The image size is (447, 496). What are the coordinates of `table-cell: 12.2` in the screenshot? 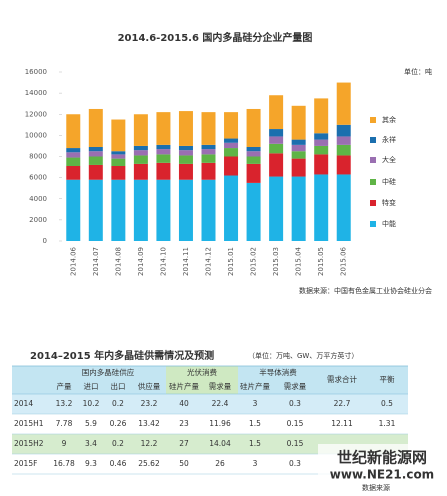 It's located at (149, 443).